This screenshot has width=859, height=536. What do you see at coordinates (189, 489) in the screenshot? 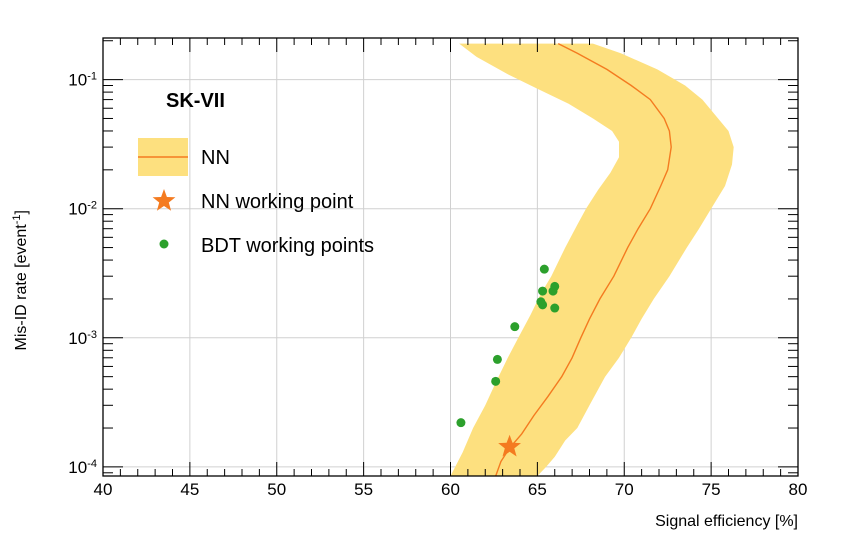
I see `x-tick-label: 45` at bounding box center [189, 489].